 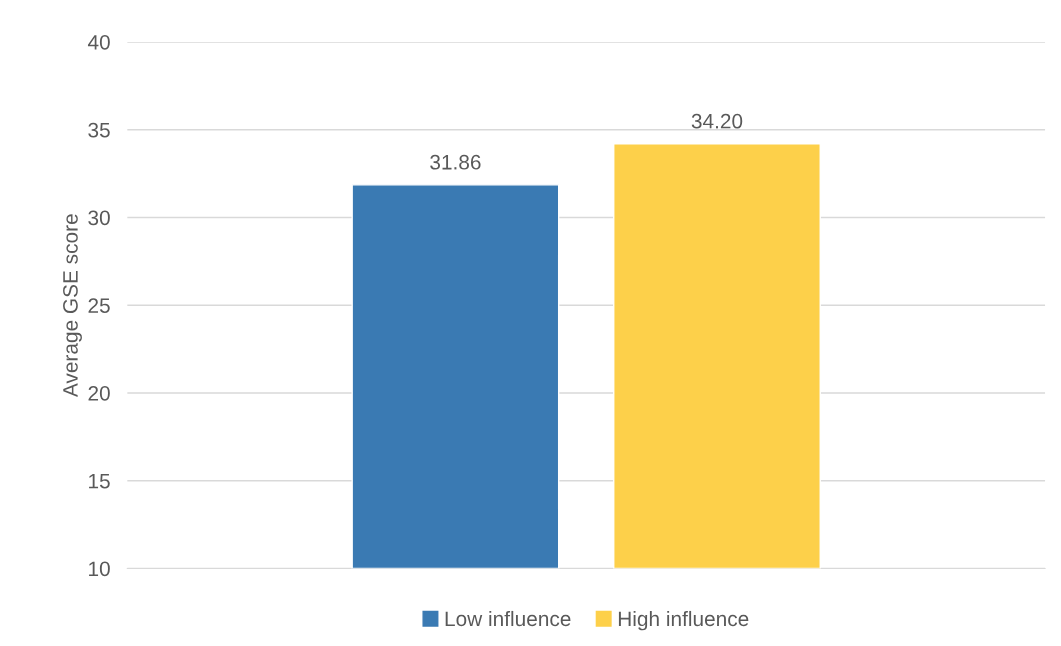 I want to click on y-tick-label: 30, so click(x=99, y=218).